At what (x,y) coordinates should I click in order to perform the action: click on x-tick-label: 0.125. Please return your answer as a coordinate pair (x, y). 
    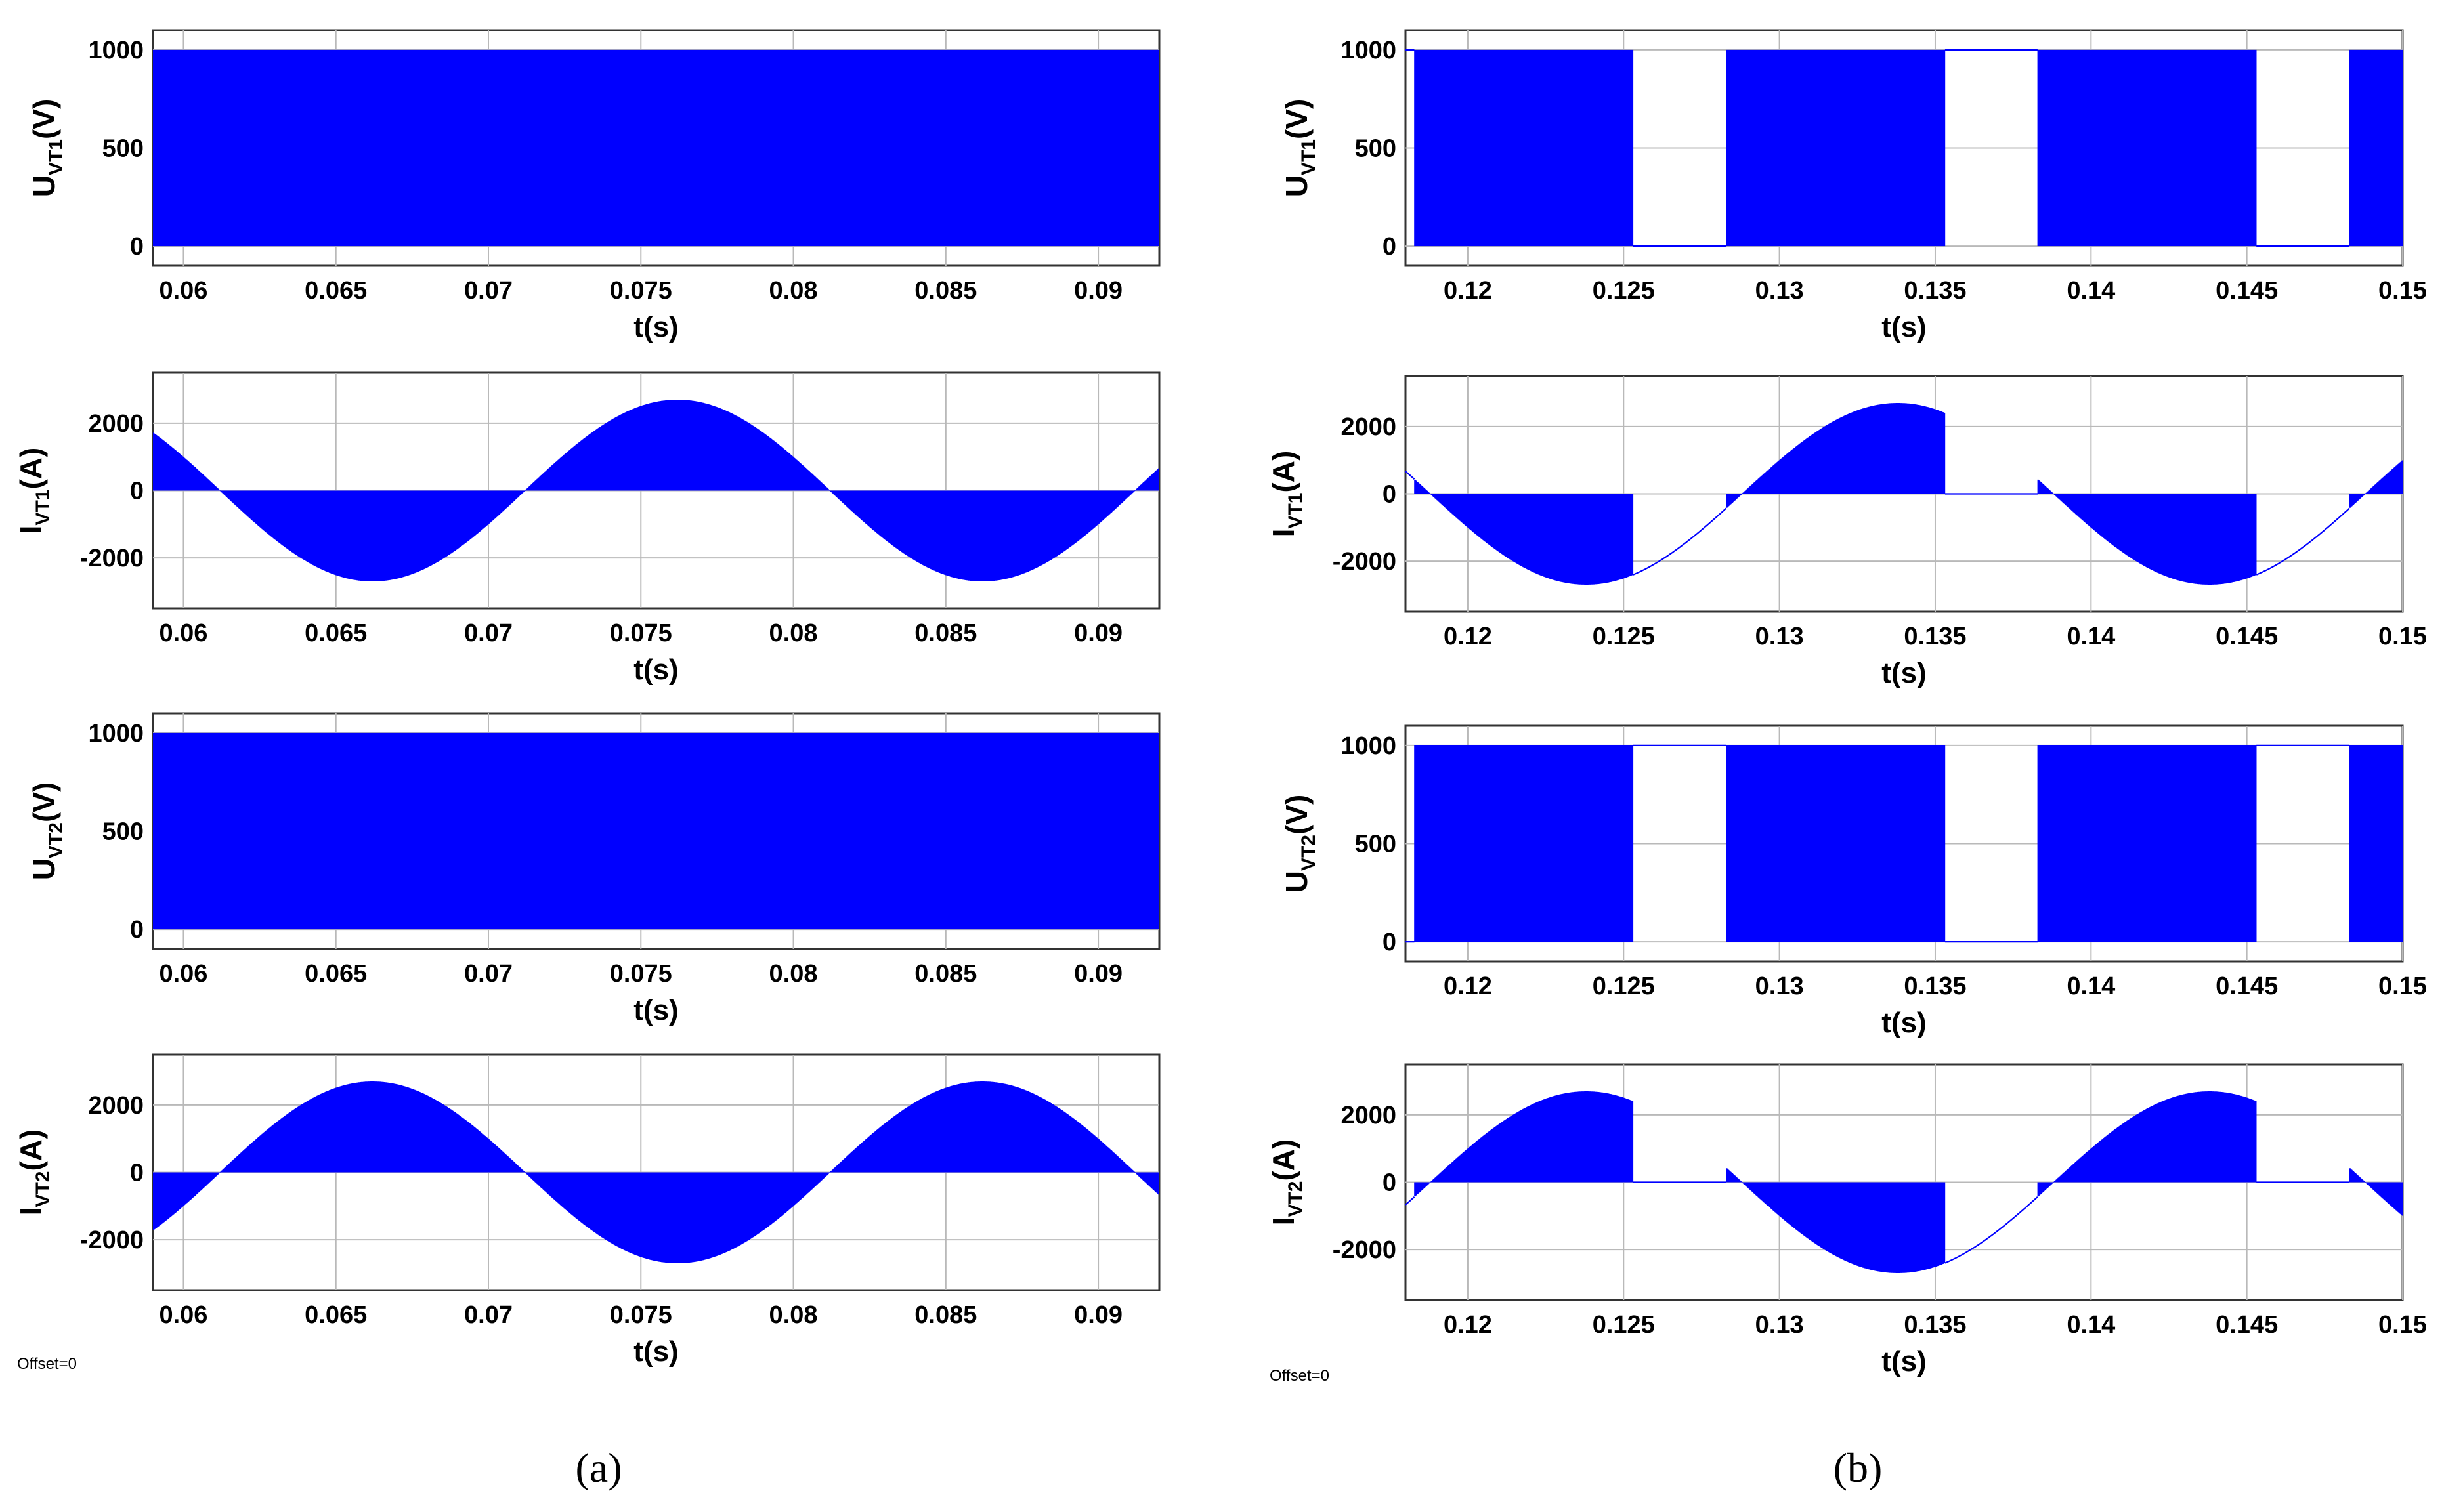
    Looking at the image, I should click on (1624, 986).